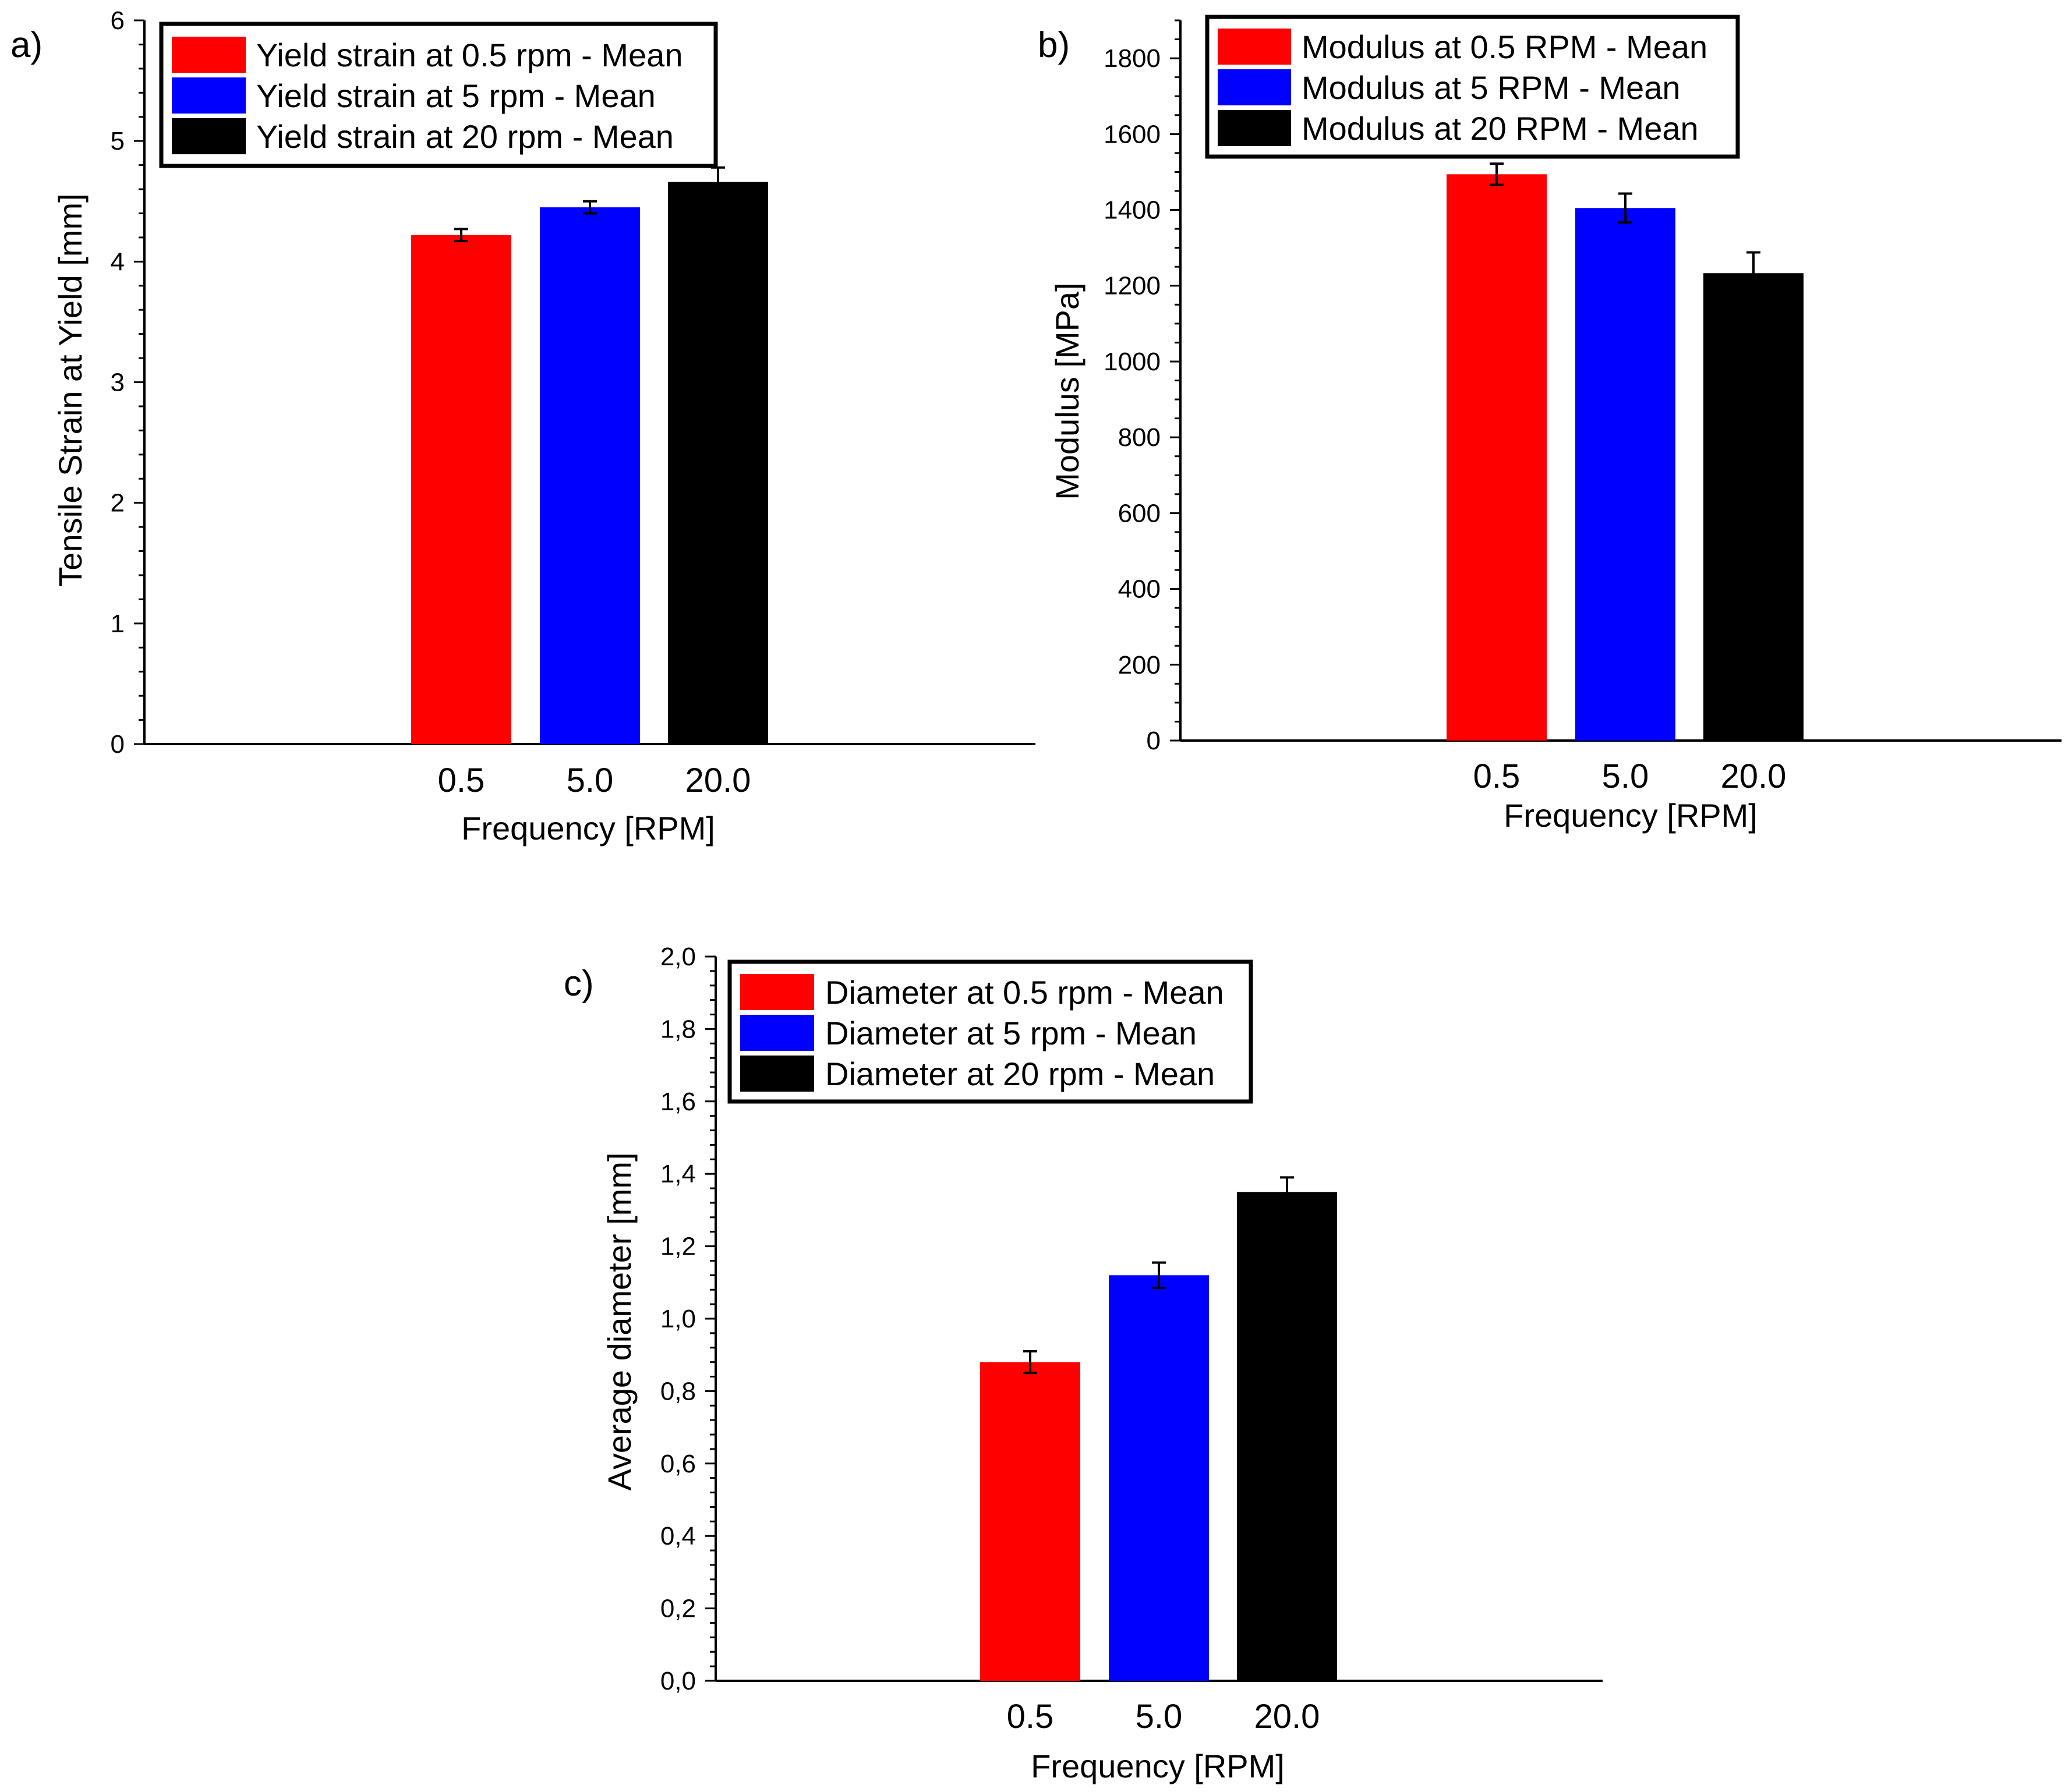 The height and width of the screenshot is (1792, 2072). Describe the element at coordinates (619, 1322) in the screenshot. I see `panel-c-y-axis-title: Average diameter [mm]` at that location.